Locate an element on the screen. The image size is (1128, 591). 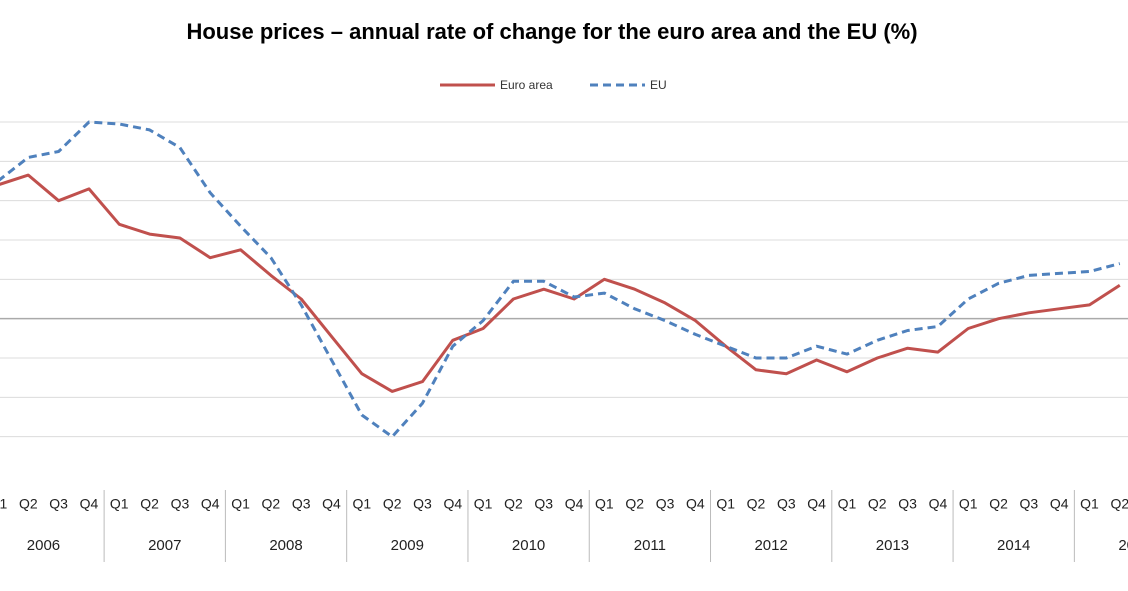
legend-label: EU is located at coordinates (658, 85).